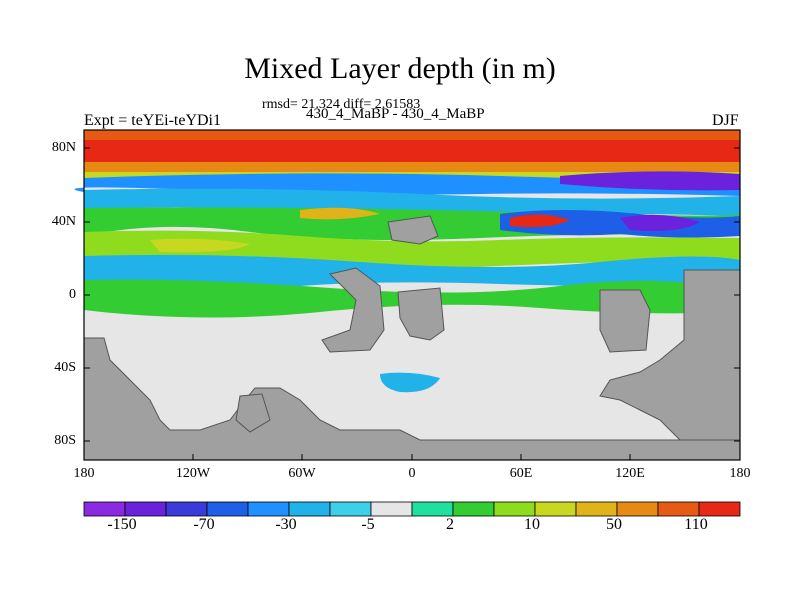 This screenshot has width=800, height=600. Describe the element at coordinates (421, 314) in the screenshot. I see `africa-land` at that location.